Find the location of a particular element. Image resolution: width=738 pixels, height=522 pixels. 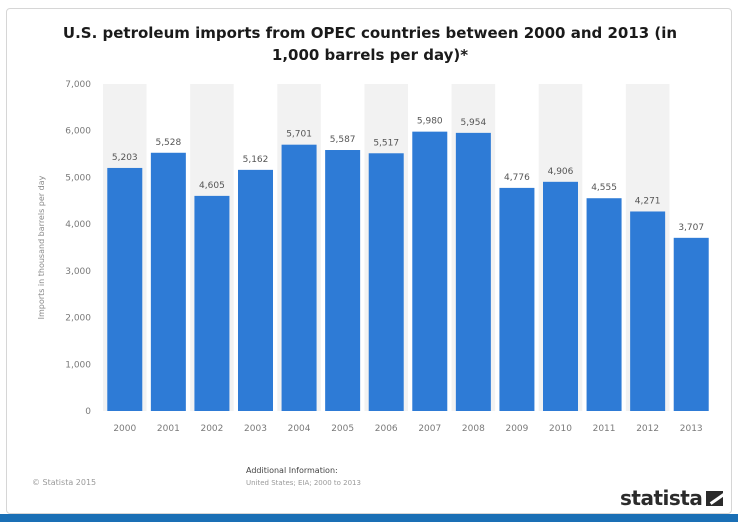

y-tick-label: 2,000 is located at coordinates (78, 319).